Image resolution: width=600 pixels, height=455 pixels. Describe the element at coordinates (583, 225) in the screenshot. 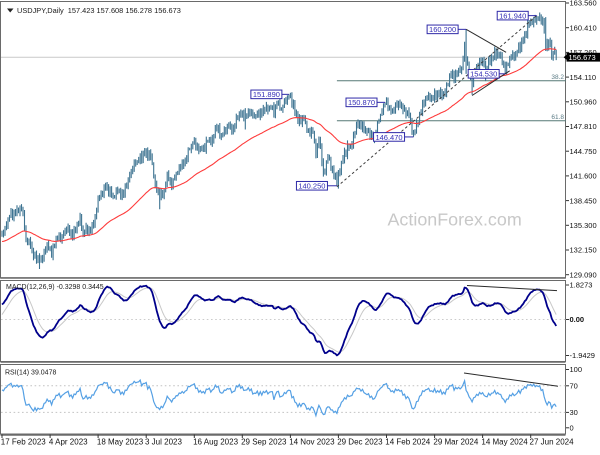

I see `svg-text: 135.300` at that location.